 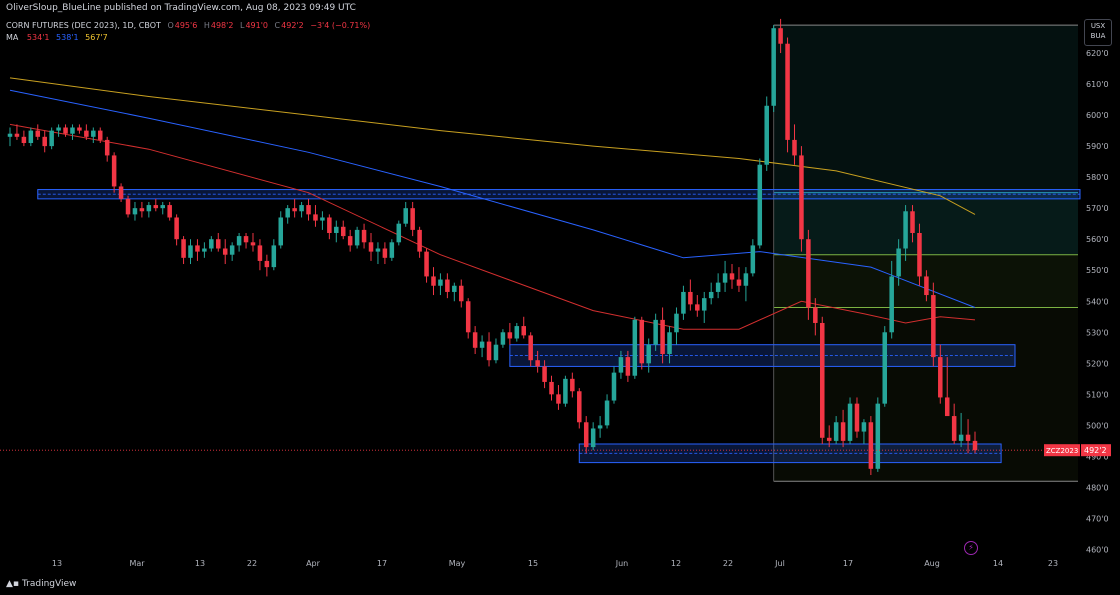 I want to click on currency-unit-button: USX BUA, so click(x=1098, y=32).